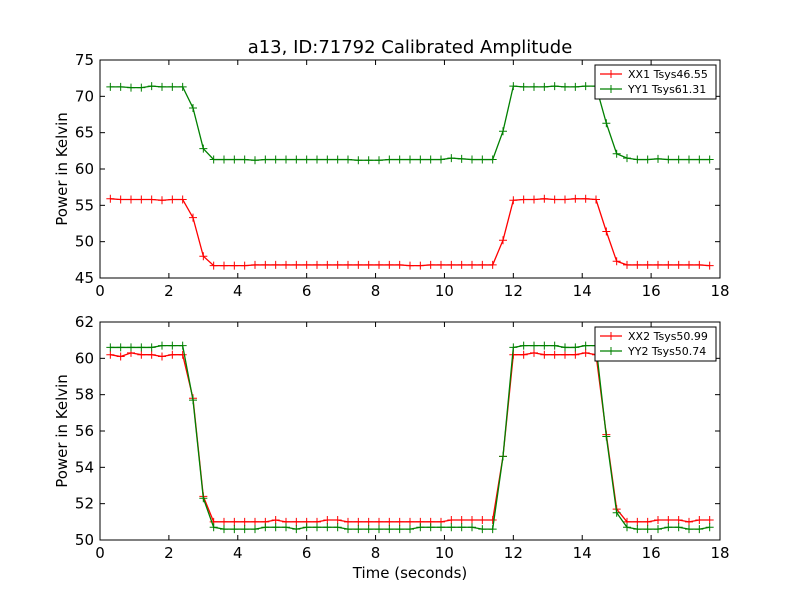 This screenshot has height=604, width=800. What do you see at coordinates (84, 395) in the screenshot?
I see `y-tick-label: 58` at bounding box center [84, 395].